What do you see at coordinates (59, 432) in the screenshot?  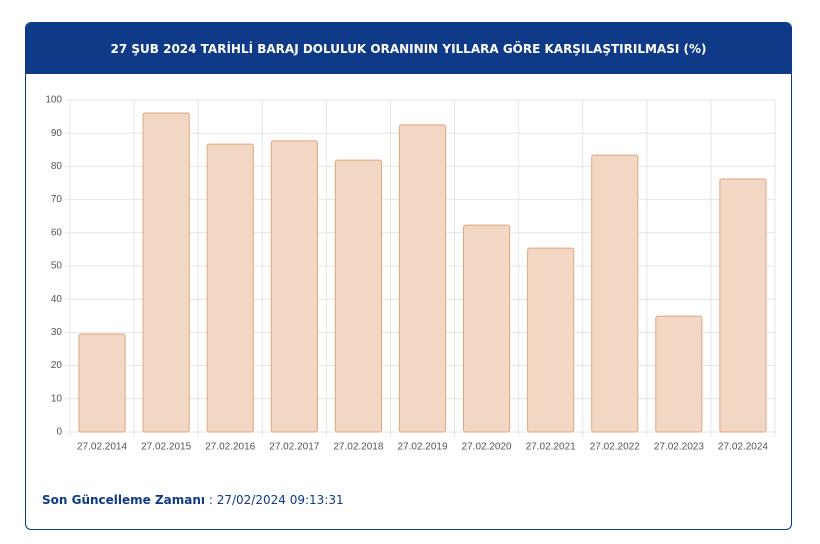 I see `y-tick-label: 0` at bounding box center [59, 432].